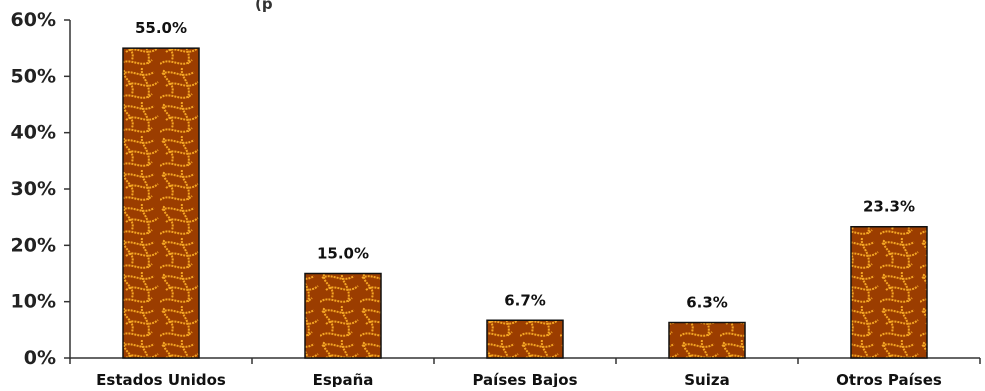 The height and width of the screenshot is (391, 985). I want to click on y-tick-label: 60%, so click(33, 20).